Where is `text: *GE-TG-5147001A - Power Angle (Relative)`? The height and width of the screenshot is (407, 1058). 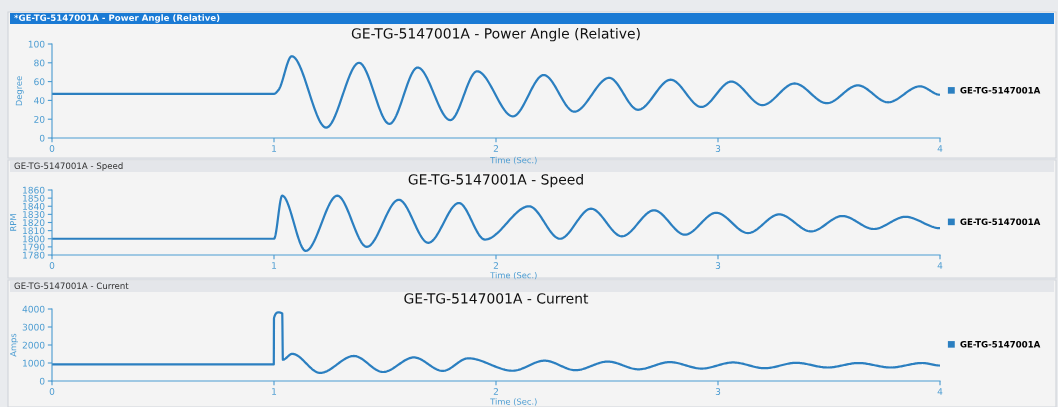
text: *GE-TG-5147001A - Power Angle (Relative) is located at coordinates (117, 18).